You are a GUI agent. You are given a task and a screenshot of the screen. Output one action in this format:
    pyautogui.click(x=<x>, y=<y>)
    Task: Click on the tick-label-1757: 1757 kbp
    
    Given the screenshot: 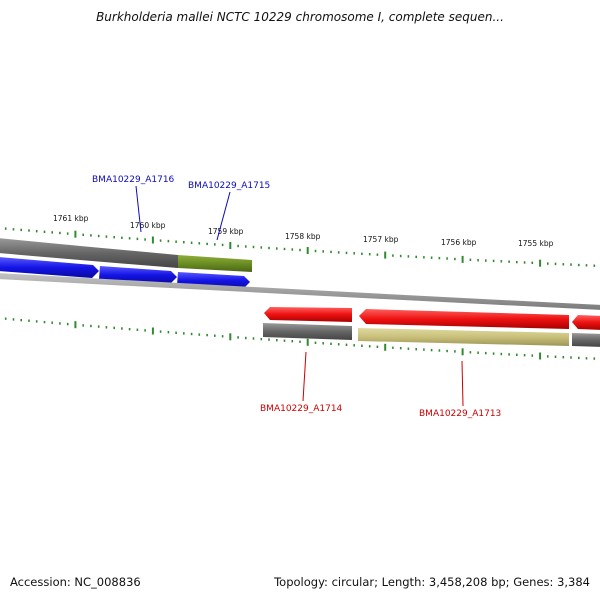 What is the action you would take?
    pyautogui.click(x=381, y=239)
    